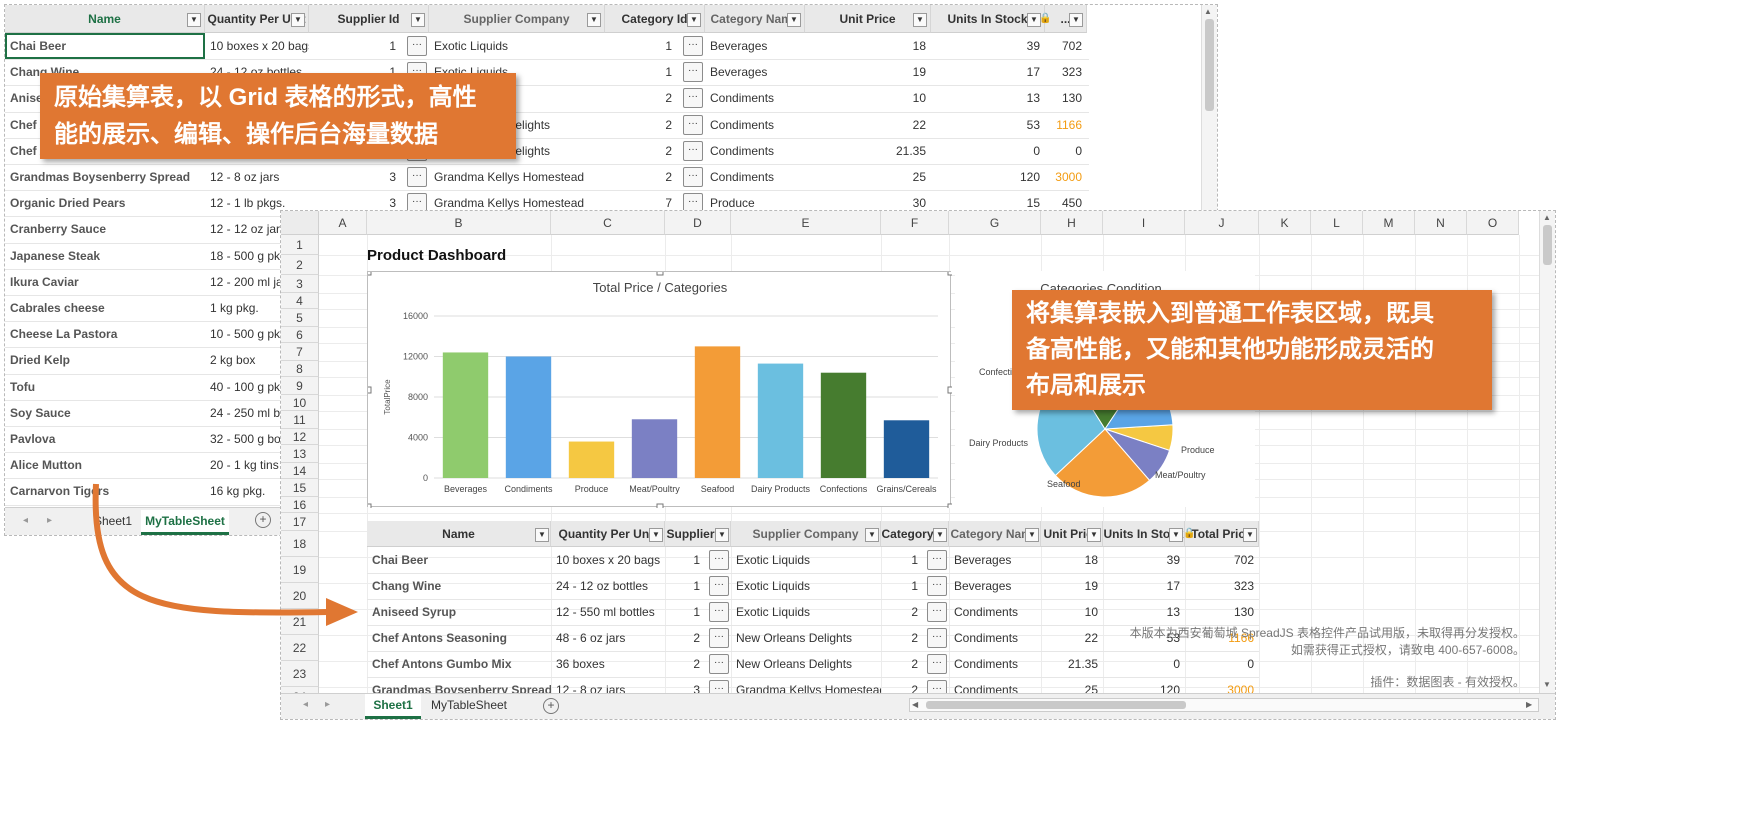  I want to click on column-header-O: O, so click(1493, 223).